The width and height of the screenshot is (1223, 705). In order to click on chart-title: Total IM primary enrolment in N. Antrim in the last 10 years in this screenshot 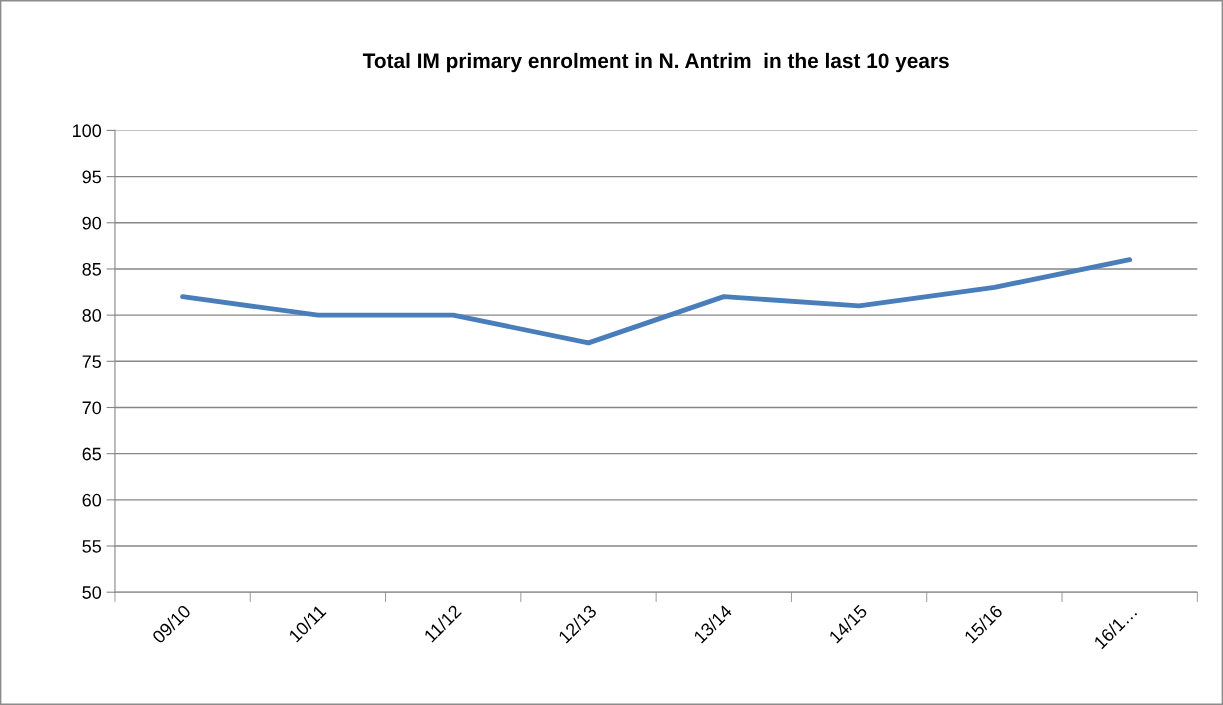, I will do `click(655, 62)`.